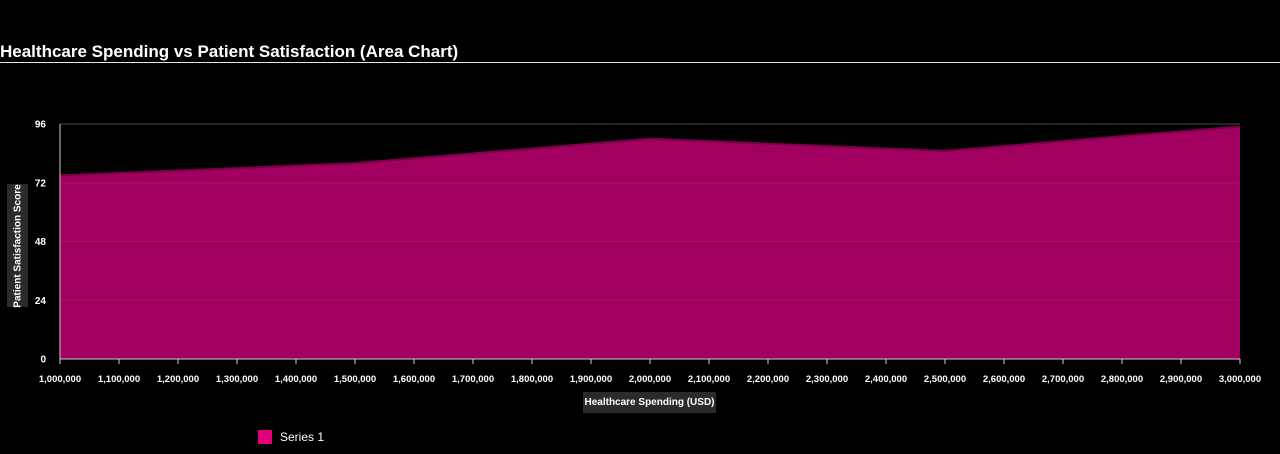  Describe the element at coordinates (302, 437) in the screenshot. I see `legend-label: Series 1` at that location.